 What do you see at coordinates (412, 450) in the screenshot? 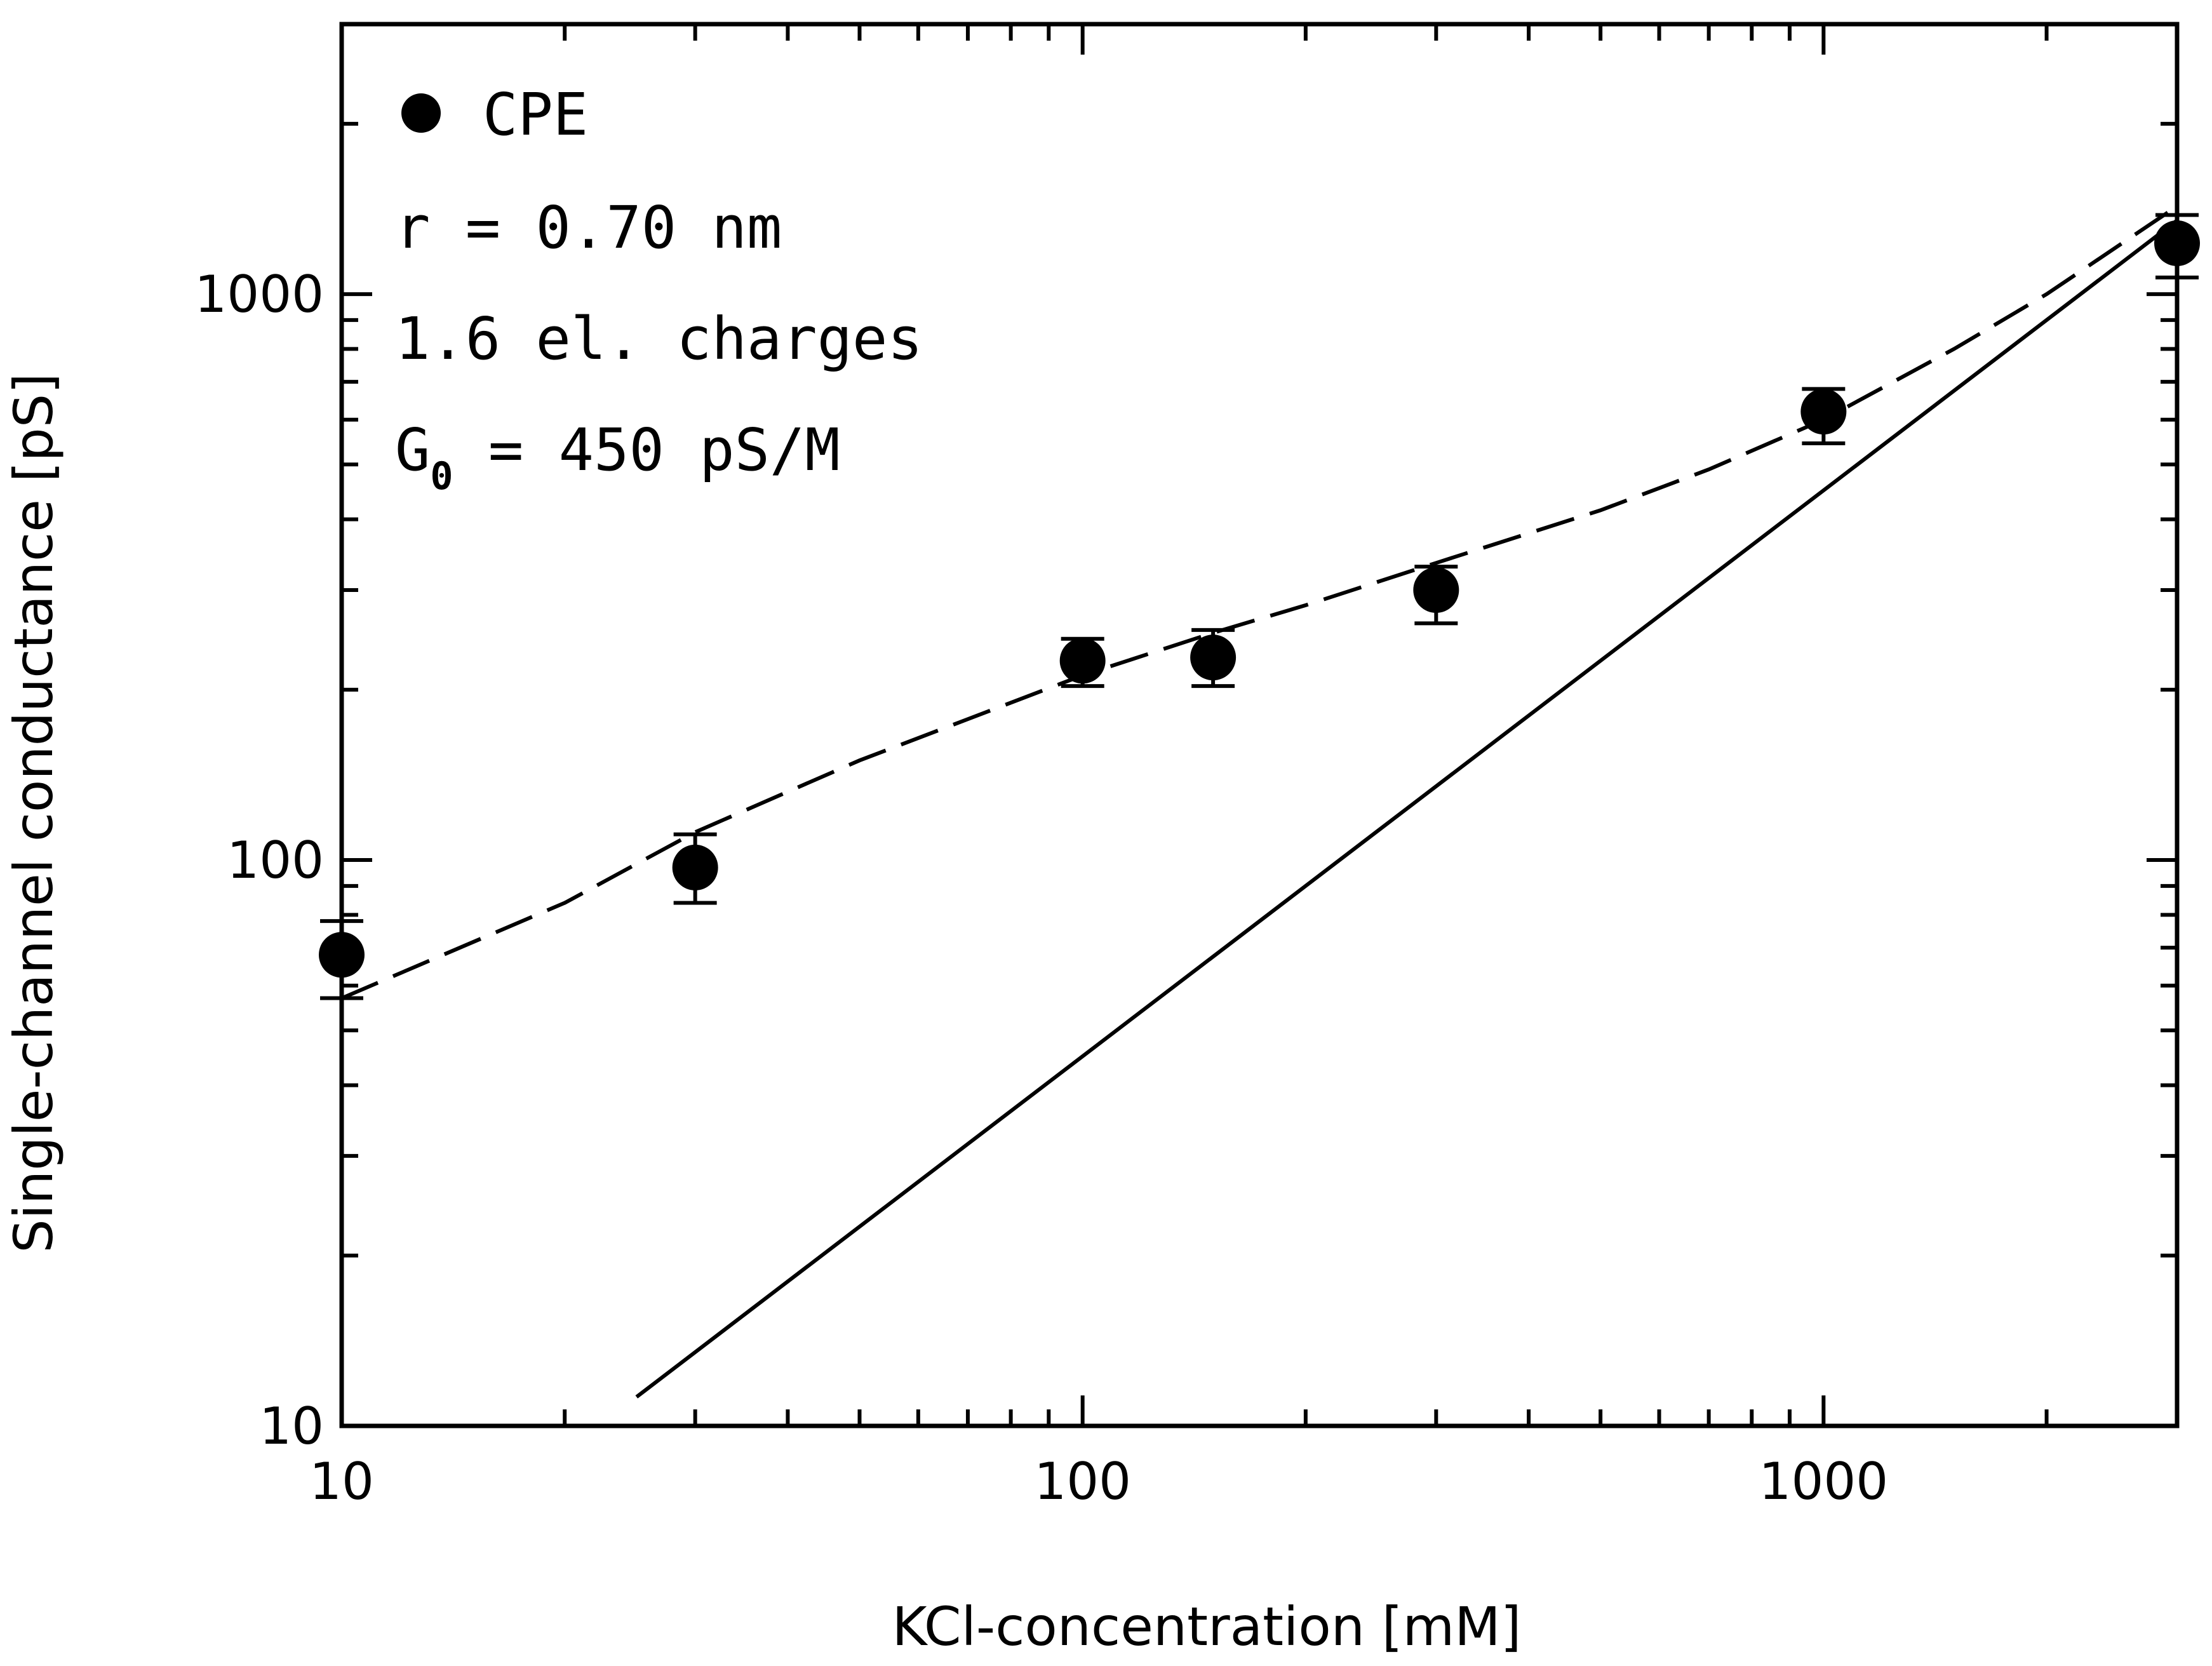
I see `legend-g0-main: G` at bounding box center [412, 450].